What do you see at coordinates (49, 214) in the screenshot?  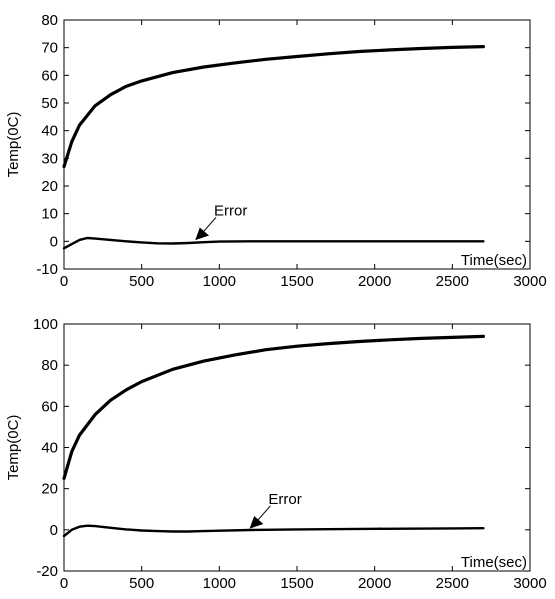 I see `y-tick-label: 10` at bounding box center [49, 214].